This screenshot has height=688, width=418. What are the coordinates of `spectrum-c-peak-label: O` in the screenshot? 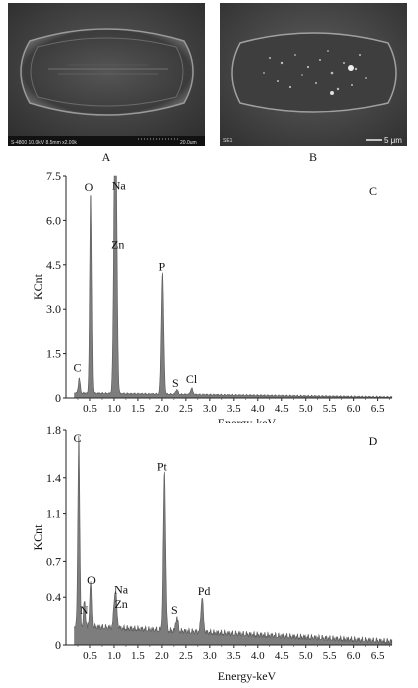 It's located at (89, 187).